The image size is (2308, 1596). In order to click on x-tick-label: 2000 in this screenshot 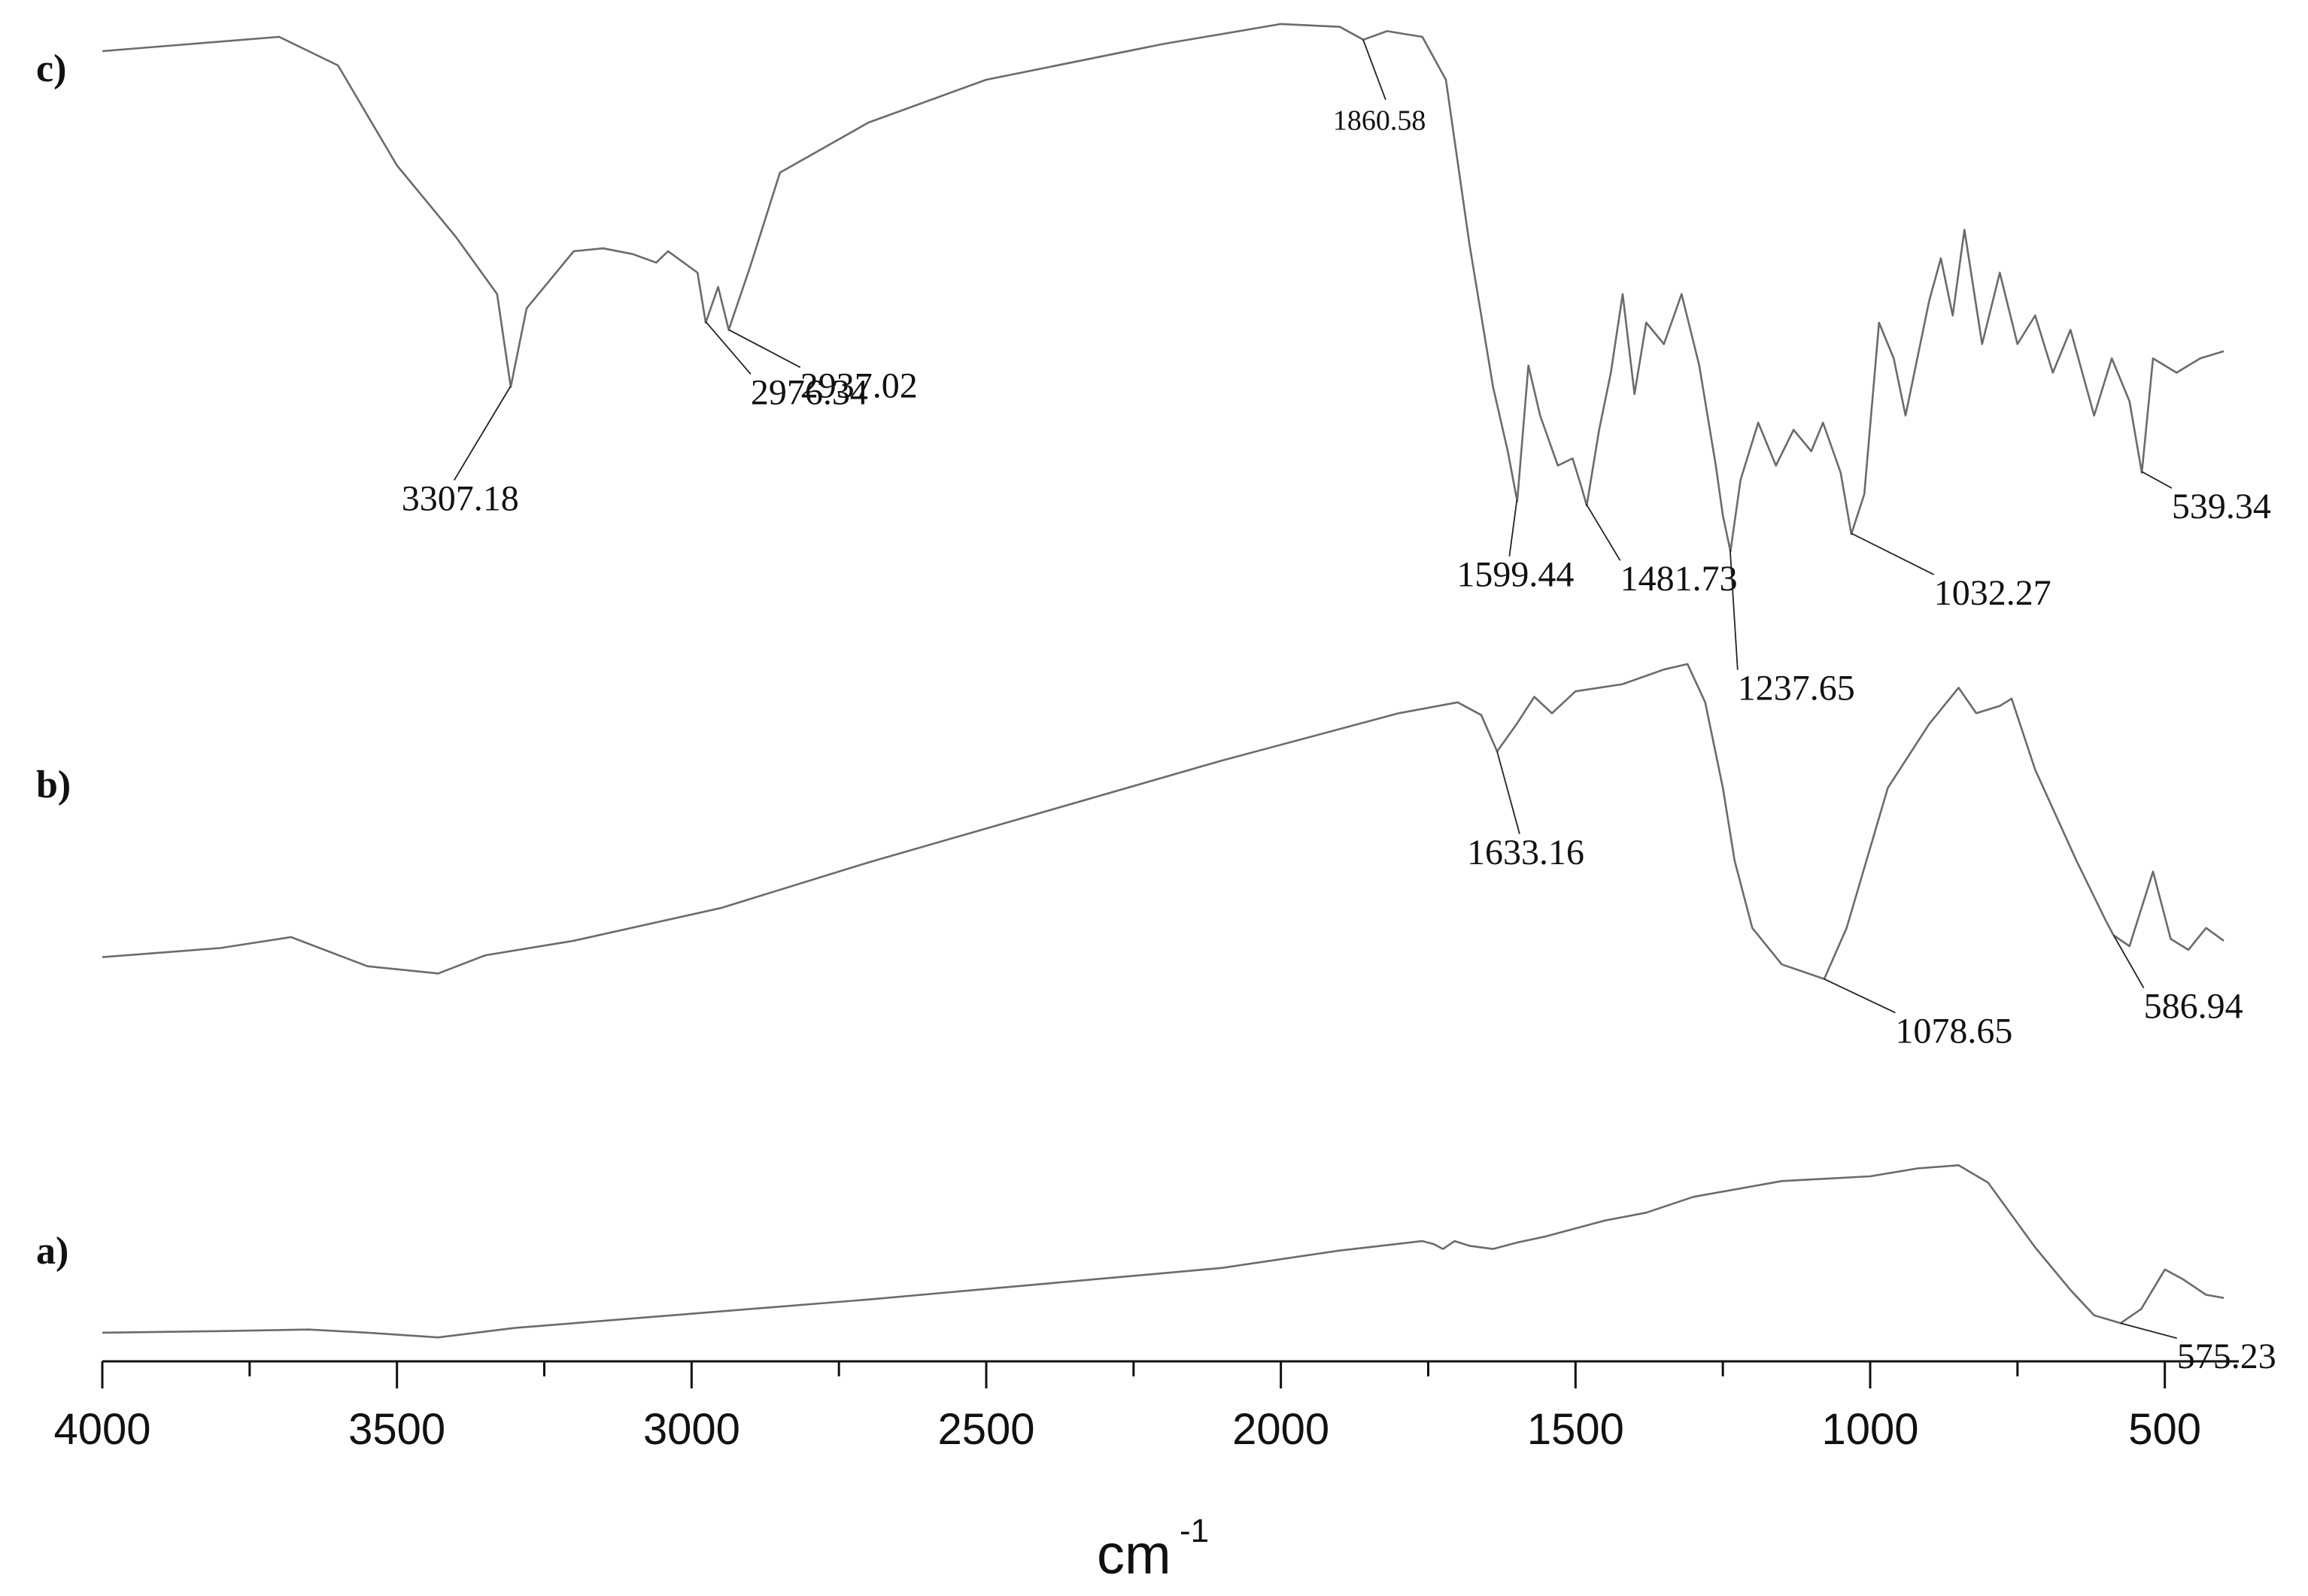, I will do `click(1280, 1429)`.